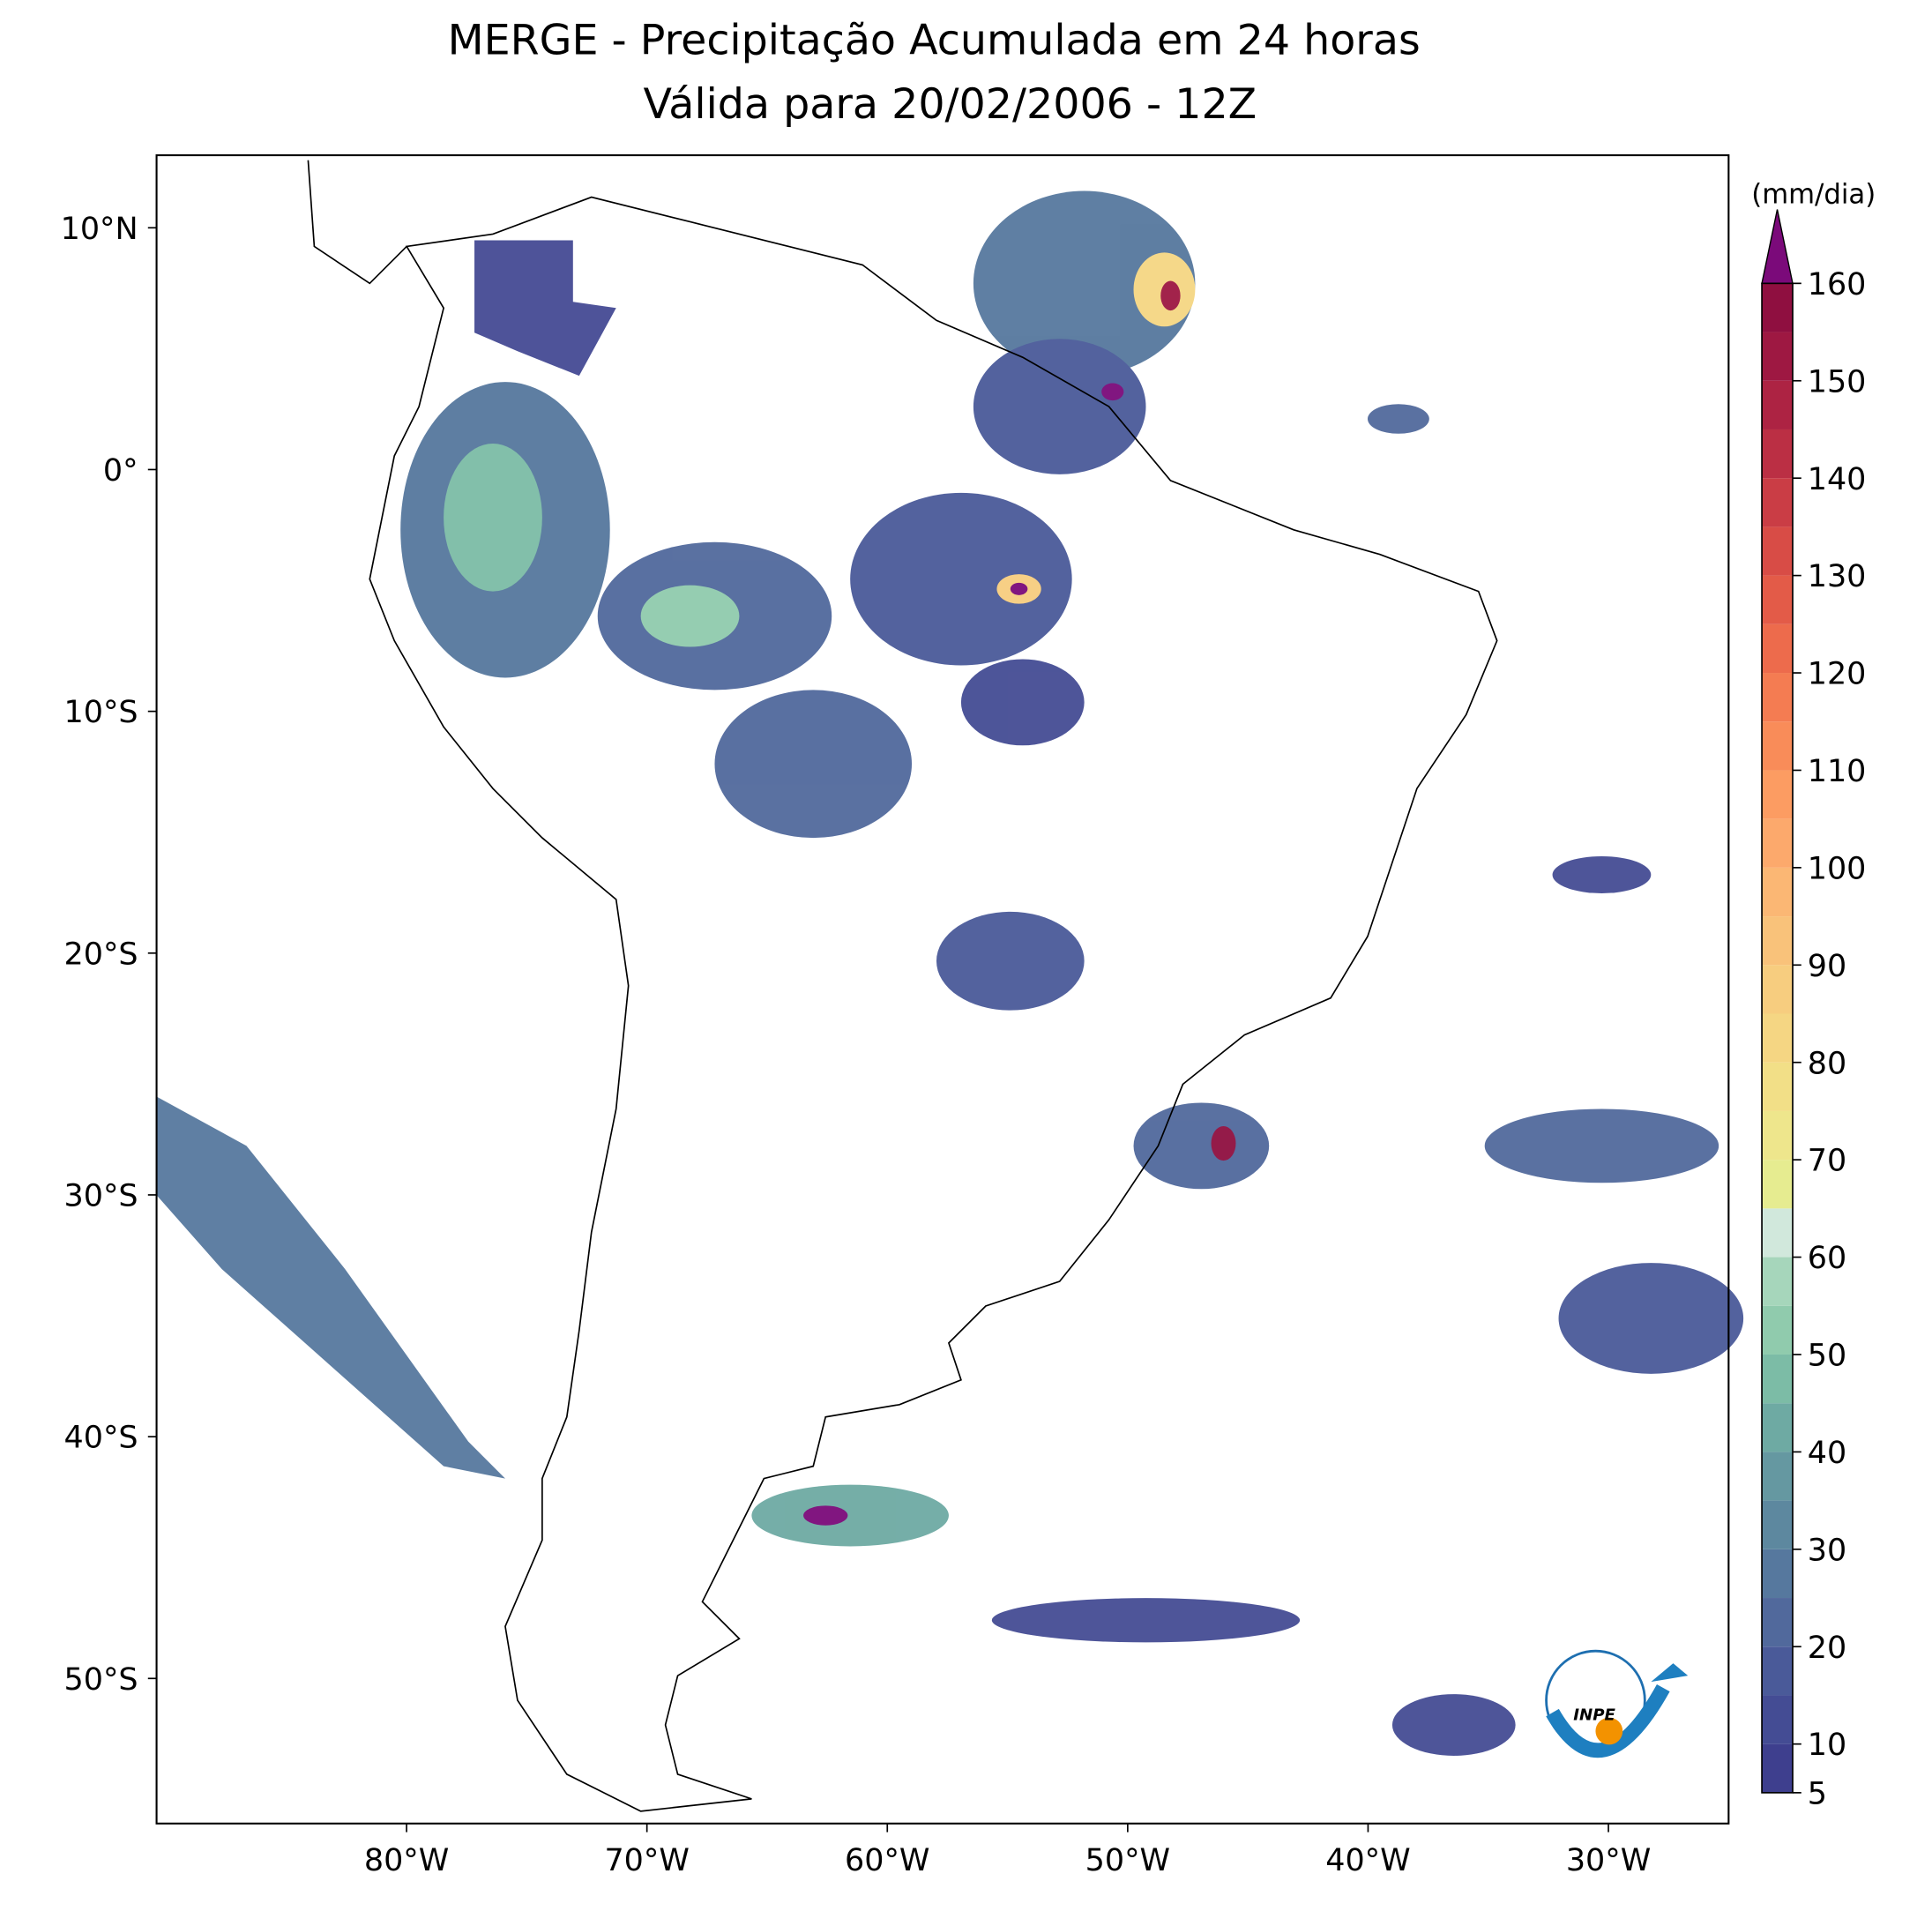 Image resolution: width=1932 pixels, height=1911 pixels. Describe the element at coordinates (1837, 285) in the screenshot. I see `colorbar-tick-label: 160` at that location.